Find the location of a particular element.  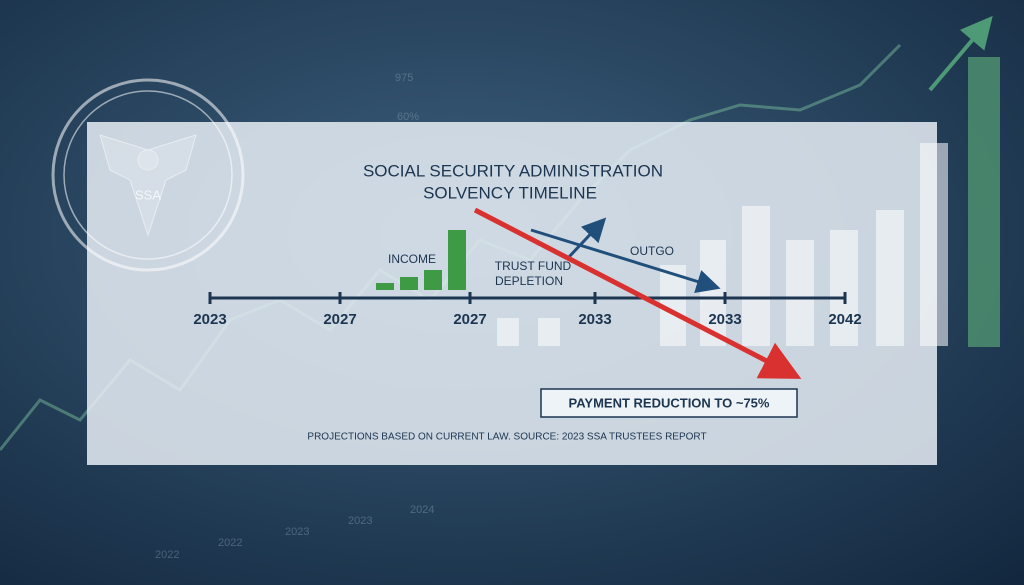

trust-fund-label: TRUST FUND is located at coordinates (533, 266).